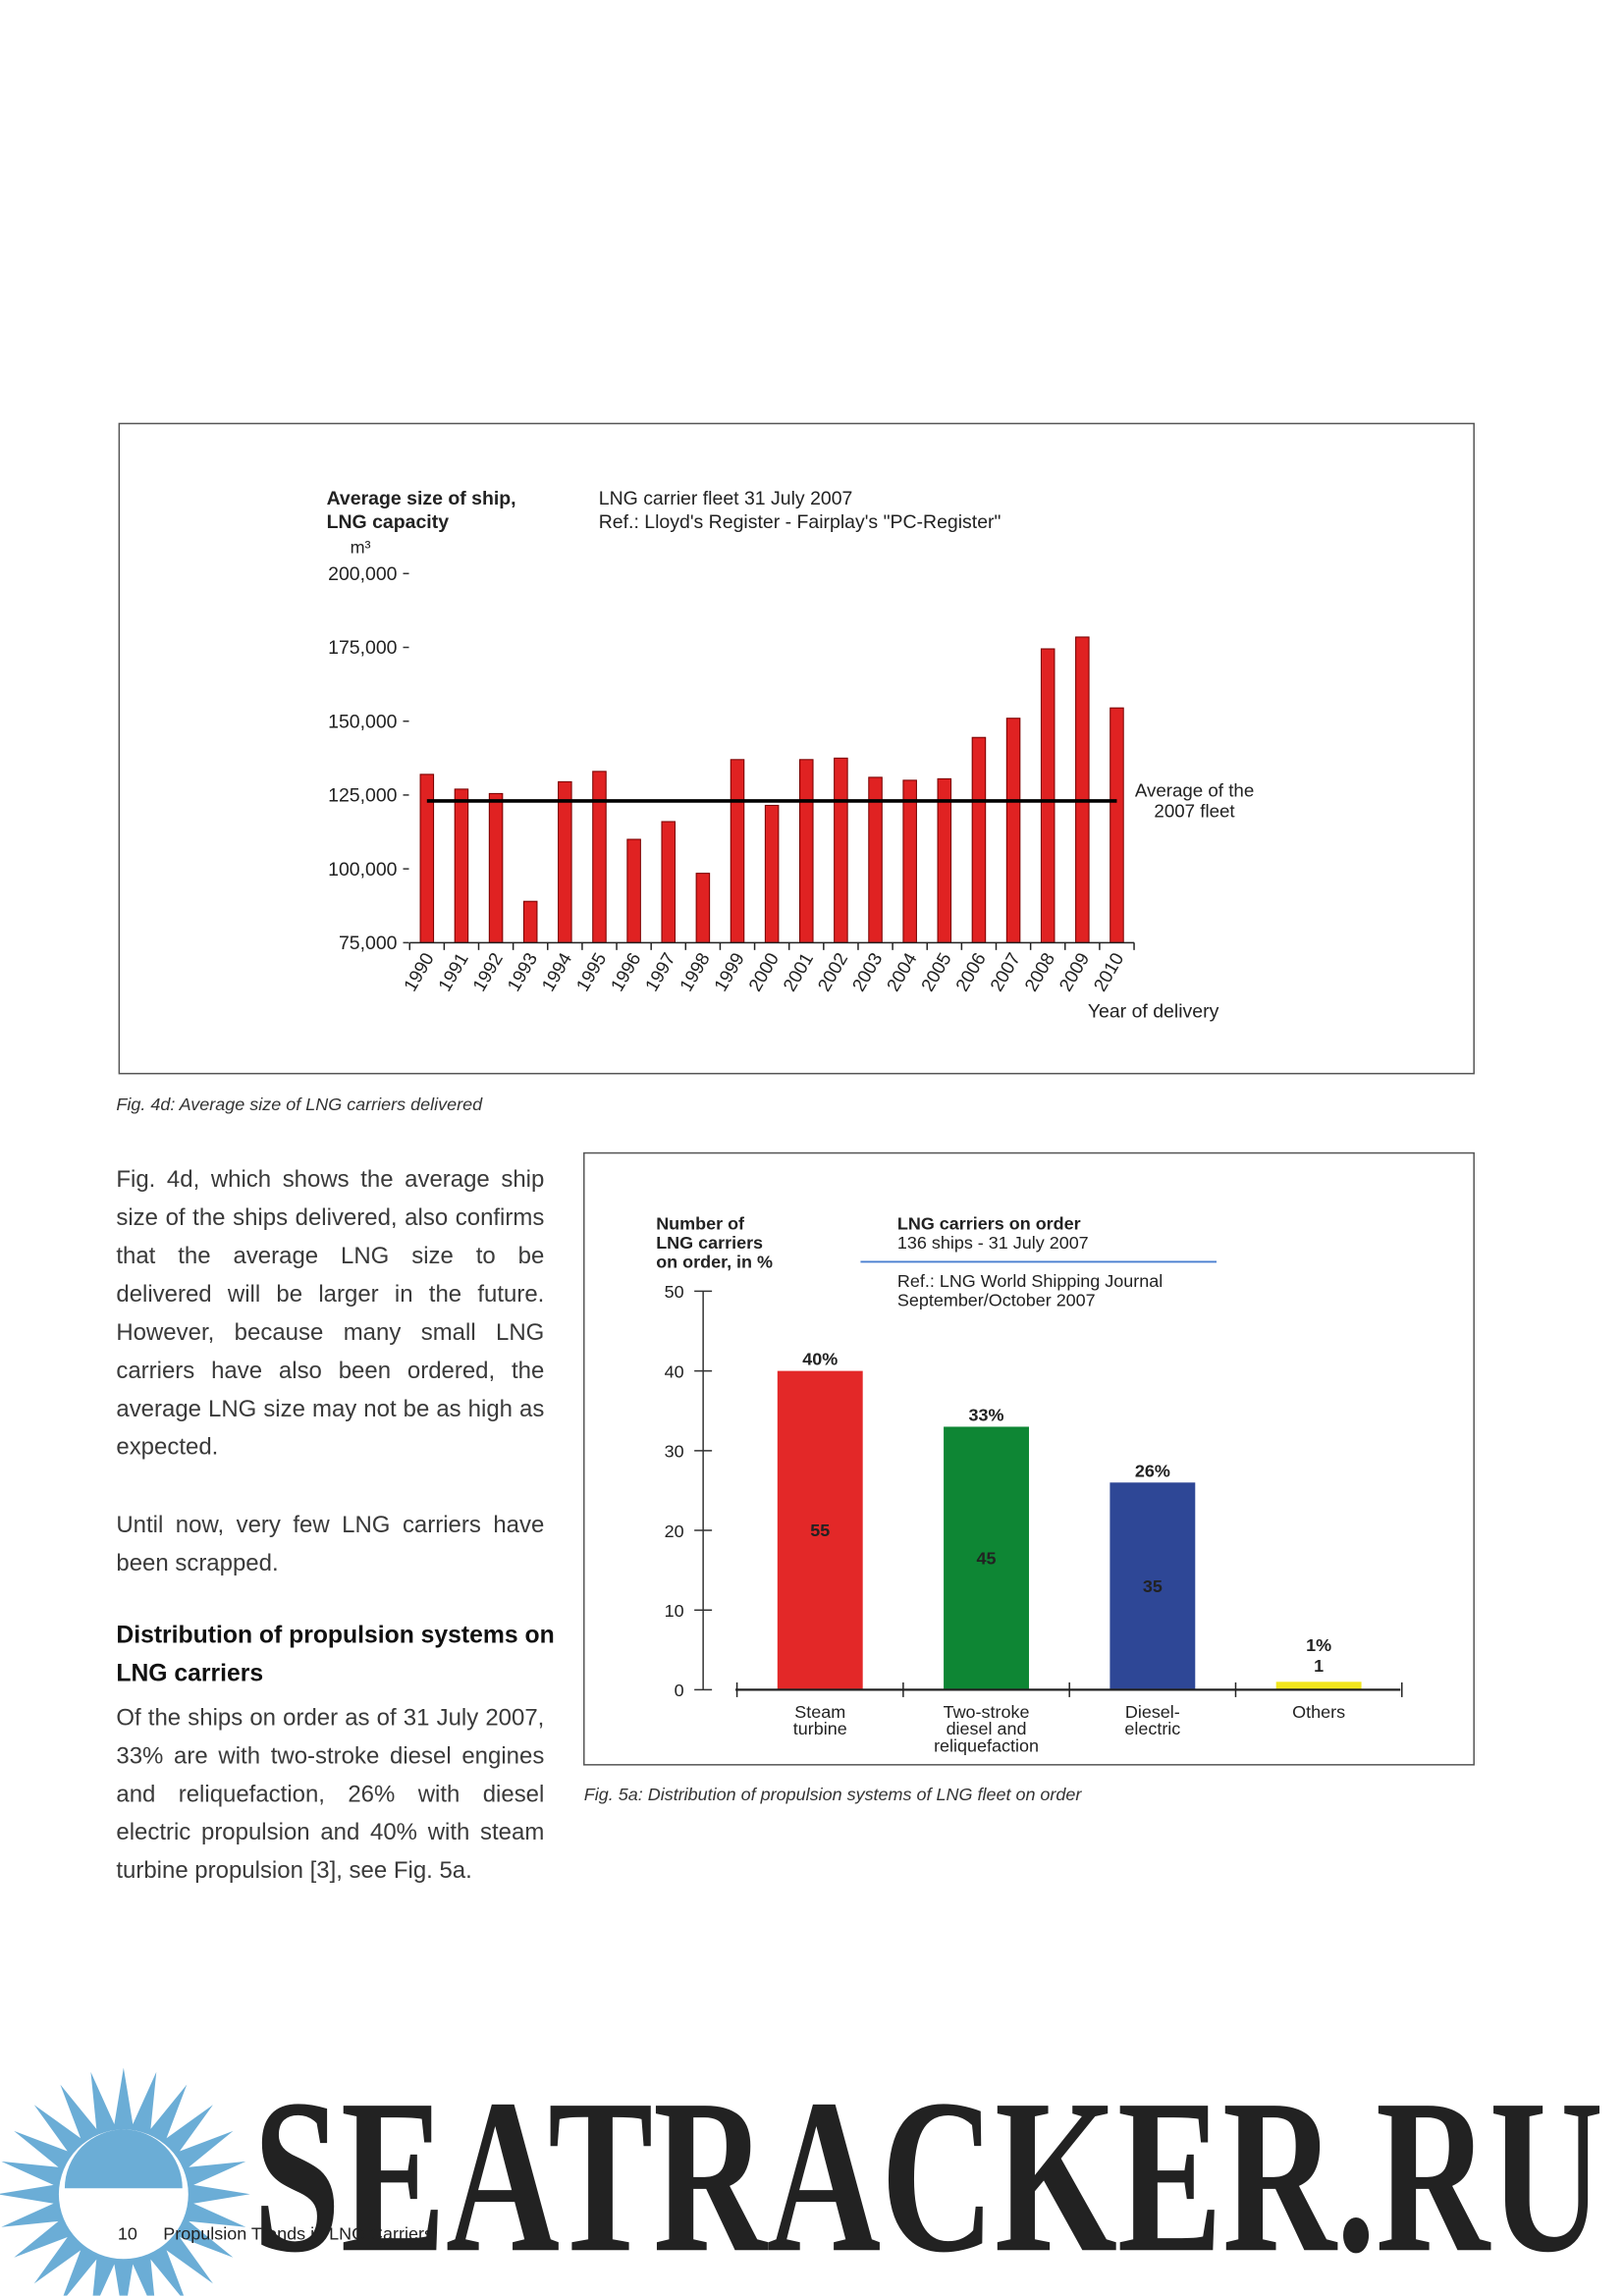  I want to click on x-tick-label: 2005, so click(936, 972).